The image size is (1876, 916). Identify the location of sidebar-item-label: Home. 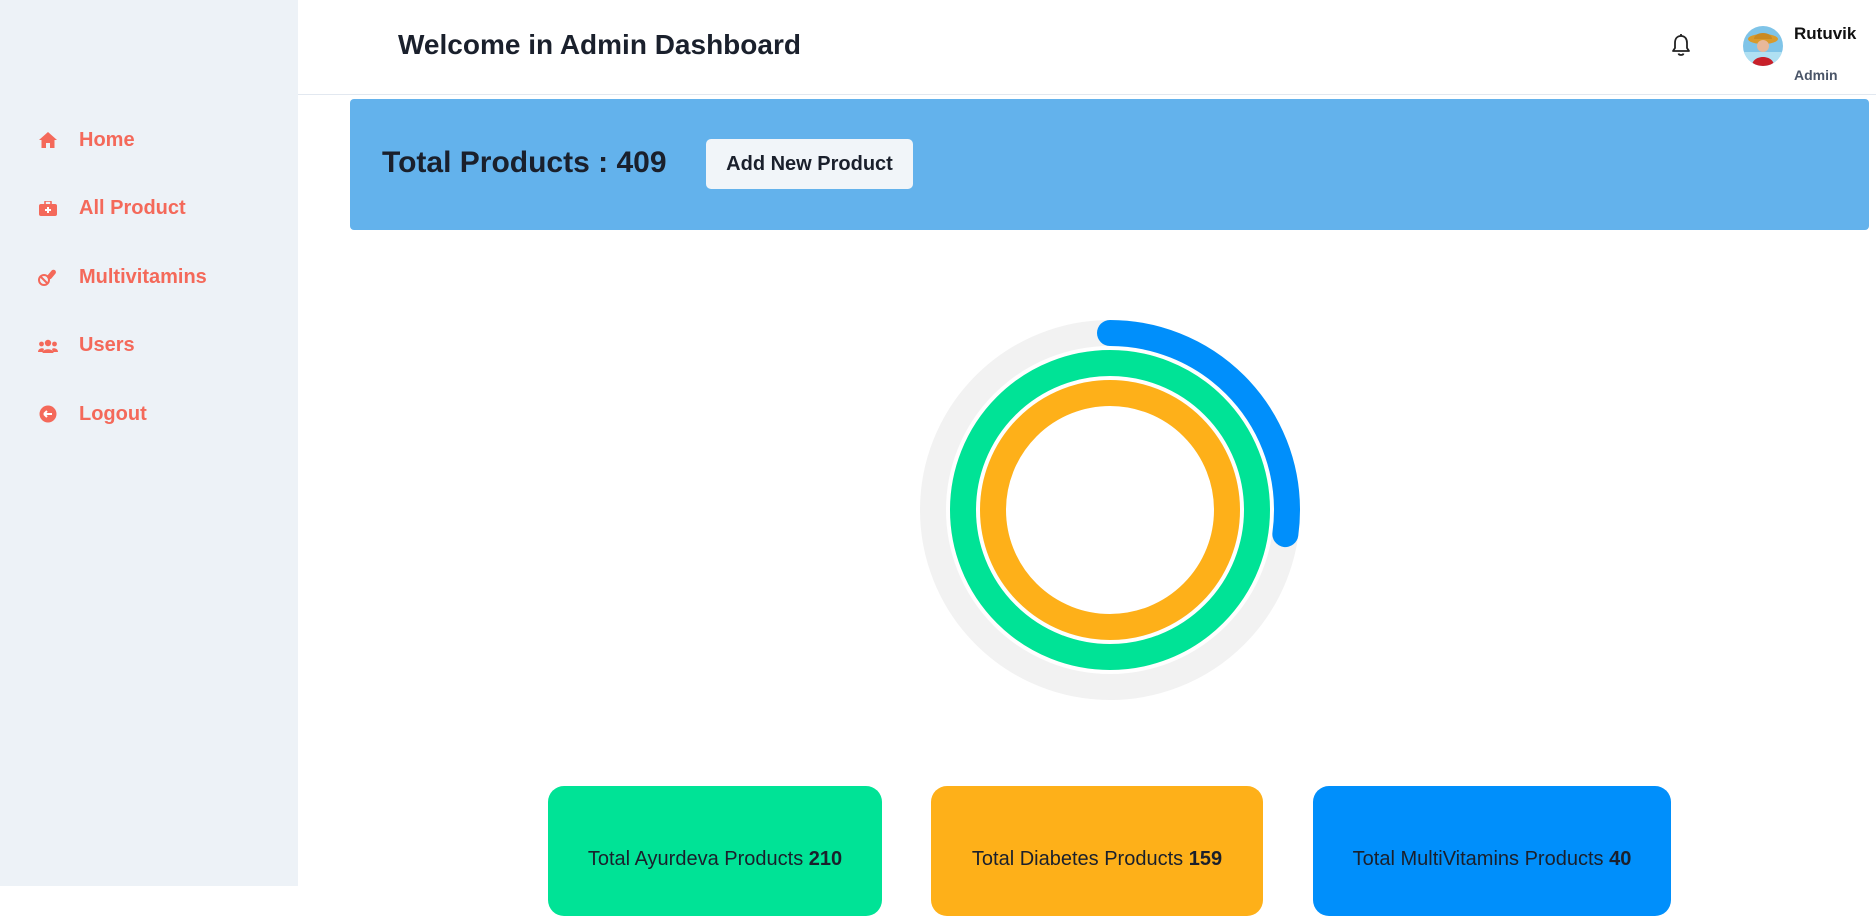
(107, 139).